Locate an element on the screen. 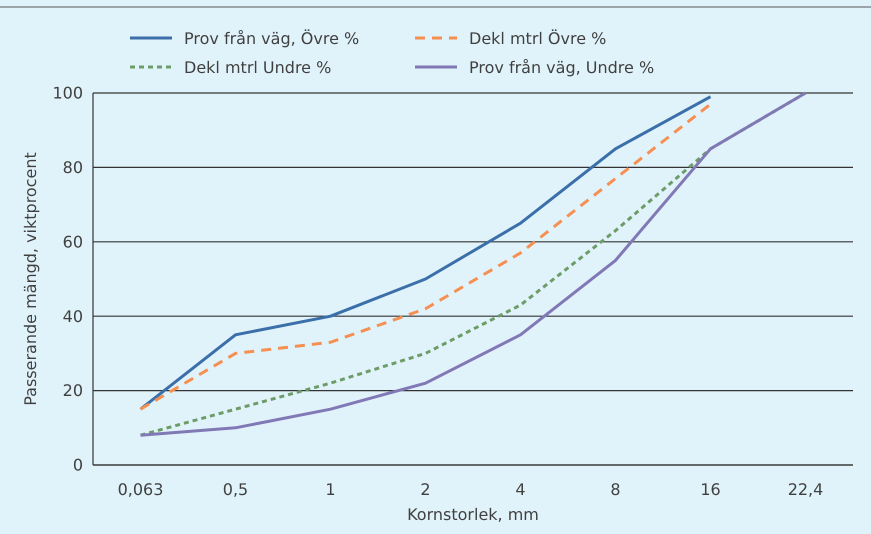 The width and height of the screenshot is (871, 534). y-tick-label: 80 is located at coordinates (72, 167).